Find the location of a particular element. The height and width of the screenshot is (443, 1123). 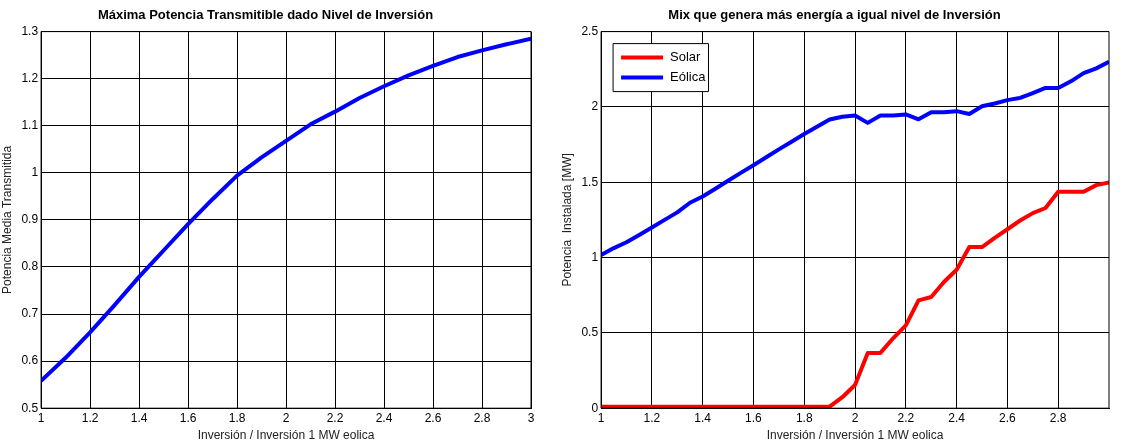

y-tick-label: 0.7 is located at coordinates (30, 313).